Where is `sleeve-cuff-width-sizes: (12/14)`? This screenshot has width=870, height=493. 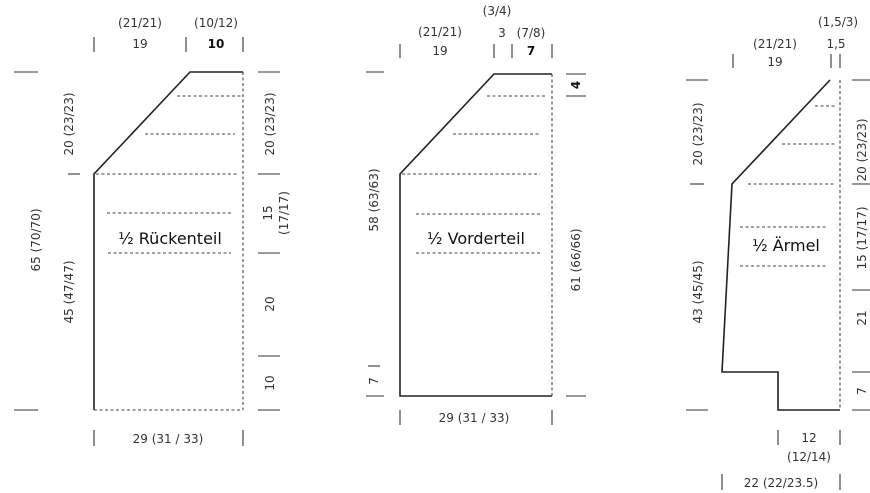
sleeve-cuff-width-sizes: (12/14) is located at coordinates (809, 457).